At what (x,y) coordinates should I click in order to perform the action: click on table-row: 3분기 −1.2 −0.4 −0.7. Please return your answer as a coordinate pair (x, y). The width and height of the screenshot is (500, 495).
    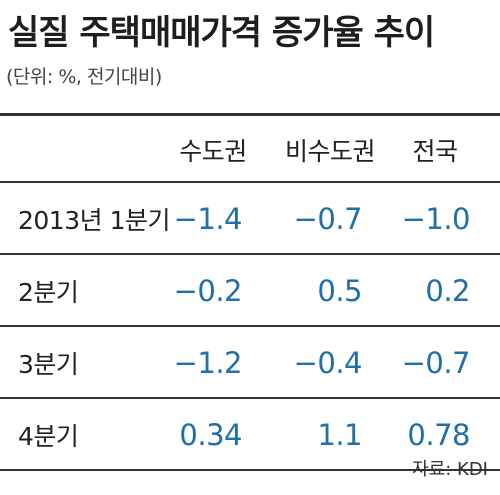
    Looking at the image, I should click on (250, 363).